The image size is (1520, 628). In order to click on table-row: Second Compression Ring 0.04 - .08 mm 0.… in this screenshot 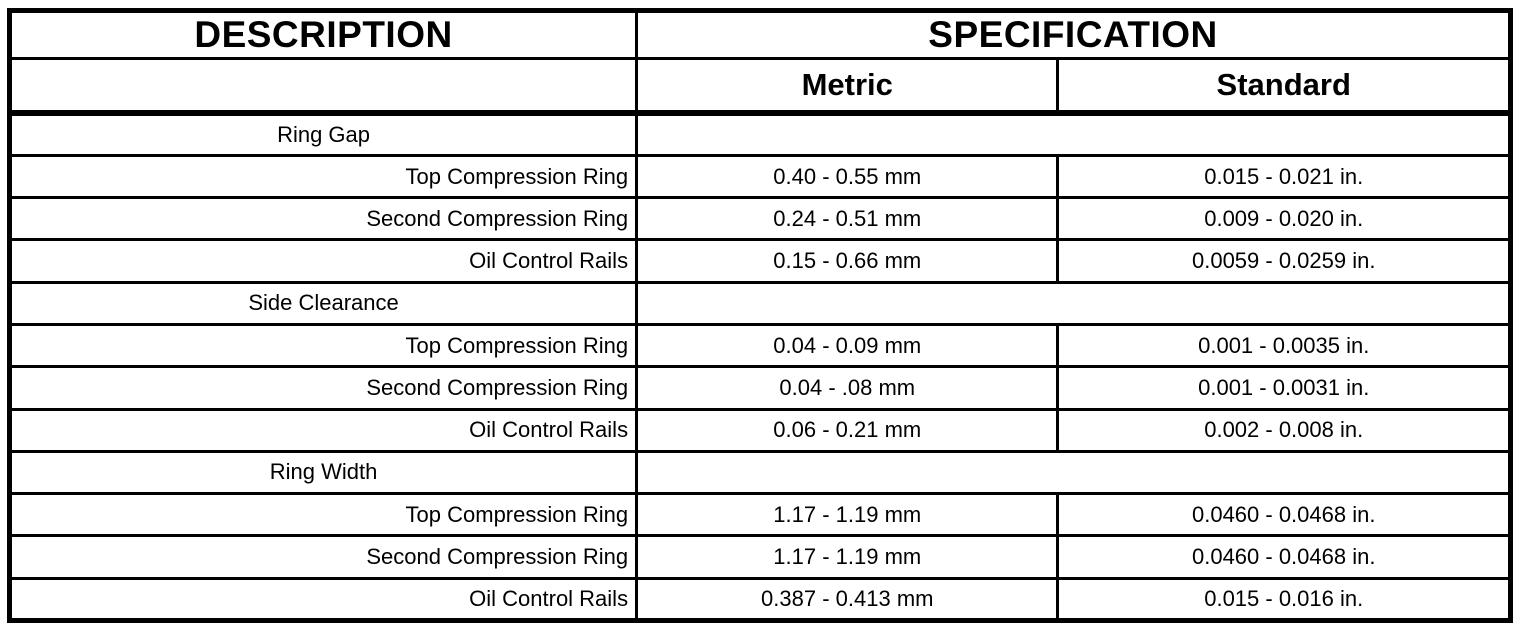, I will do `click(759, 388)`.